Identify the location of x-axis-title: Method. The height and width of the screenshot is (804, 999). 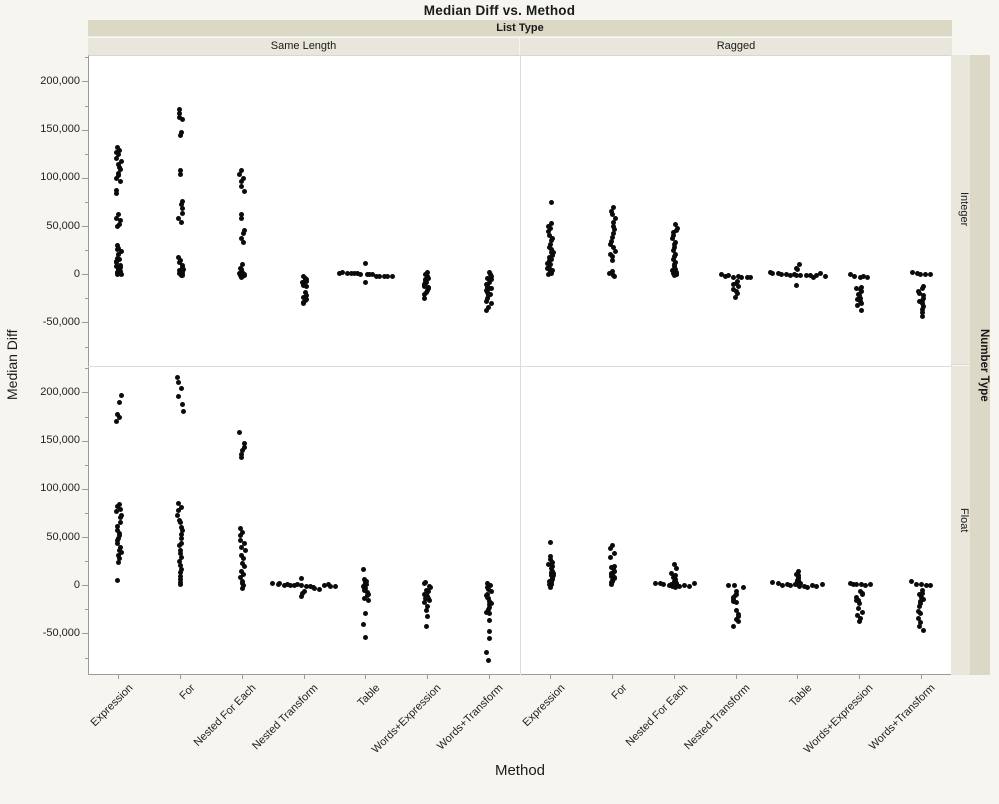
(520, 770).